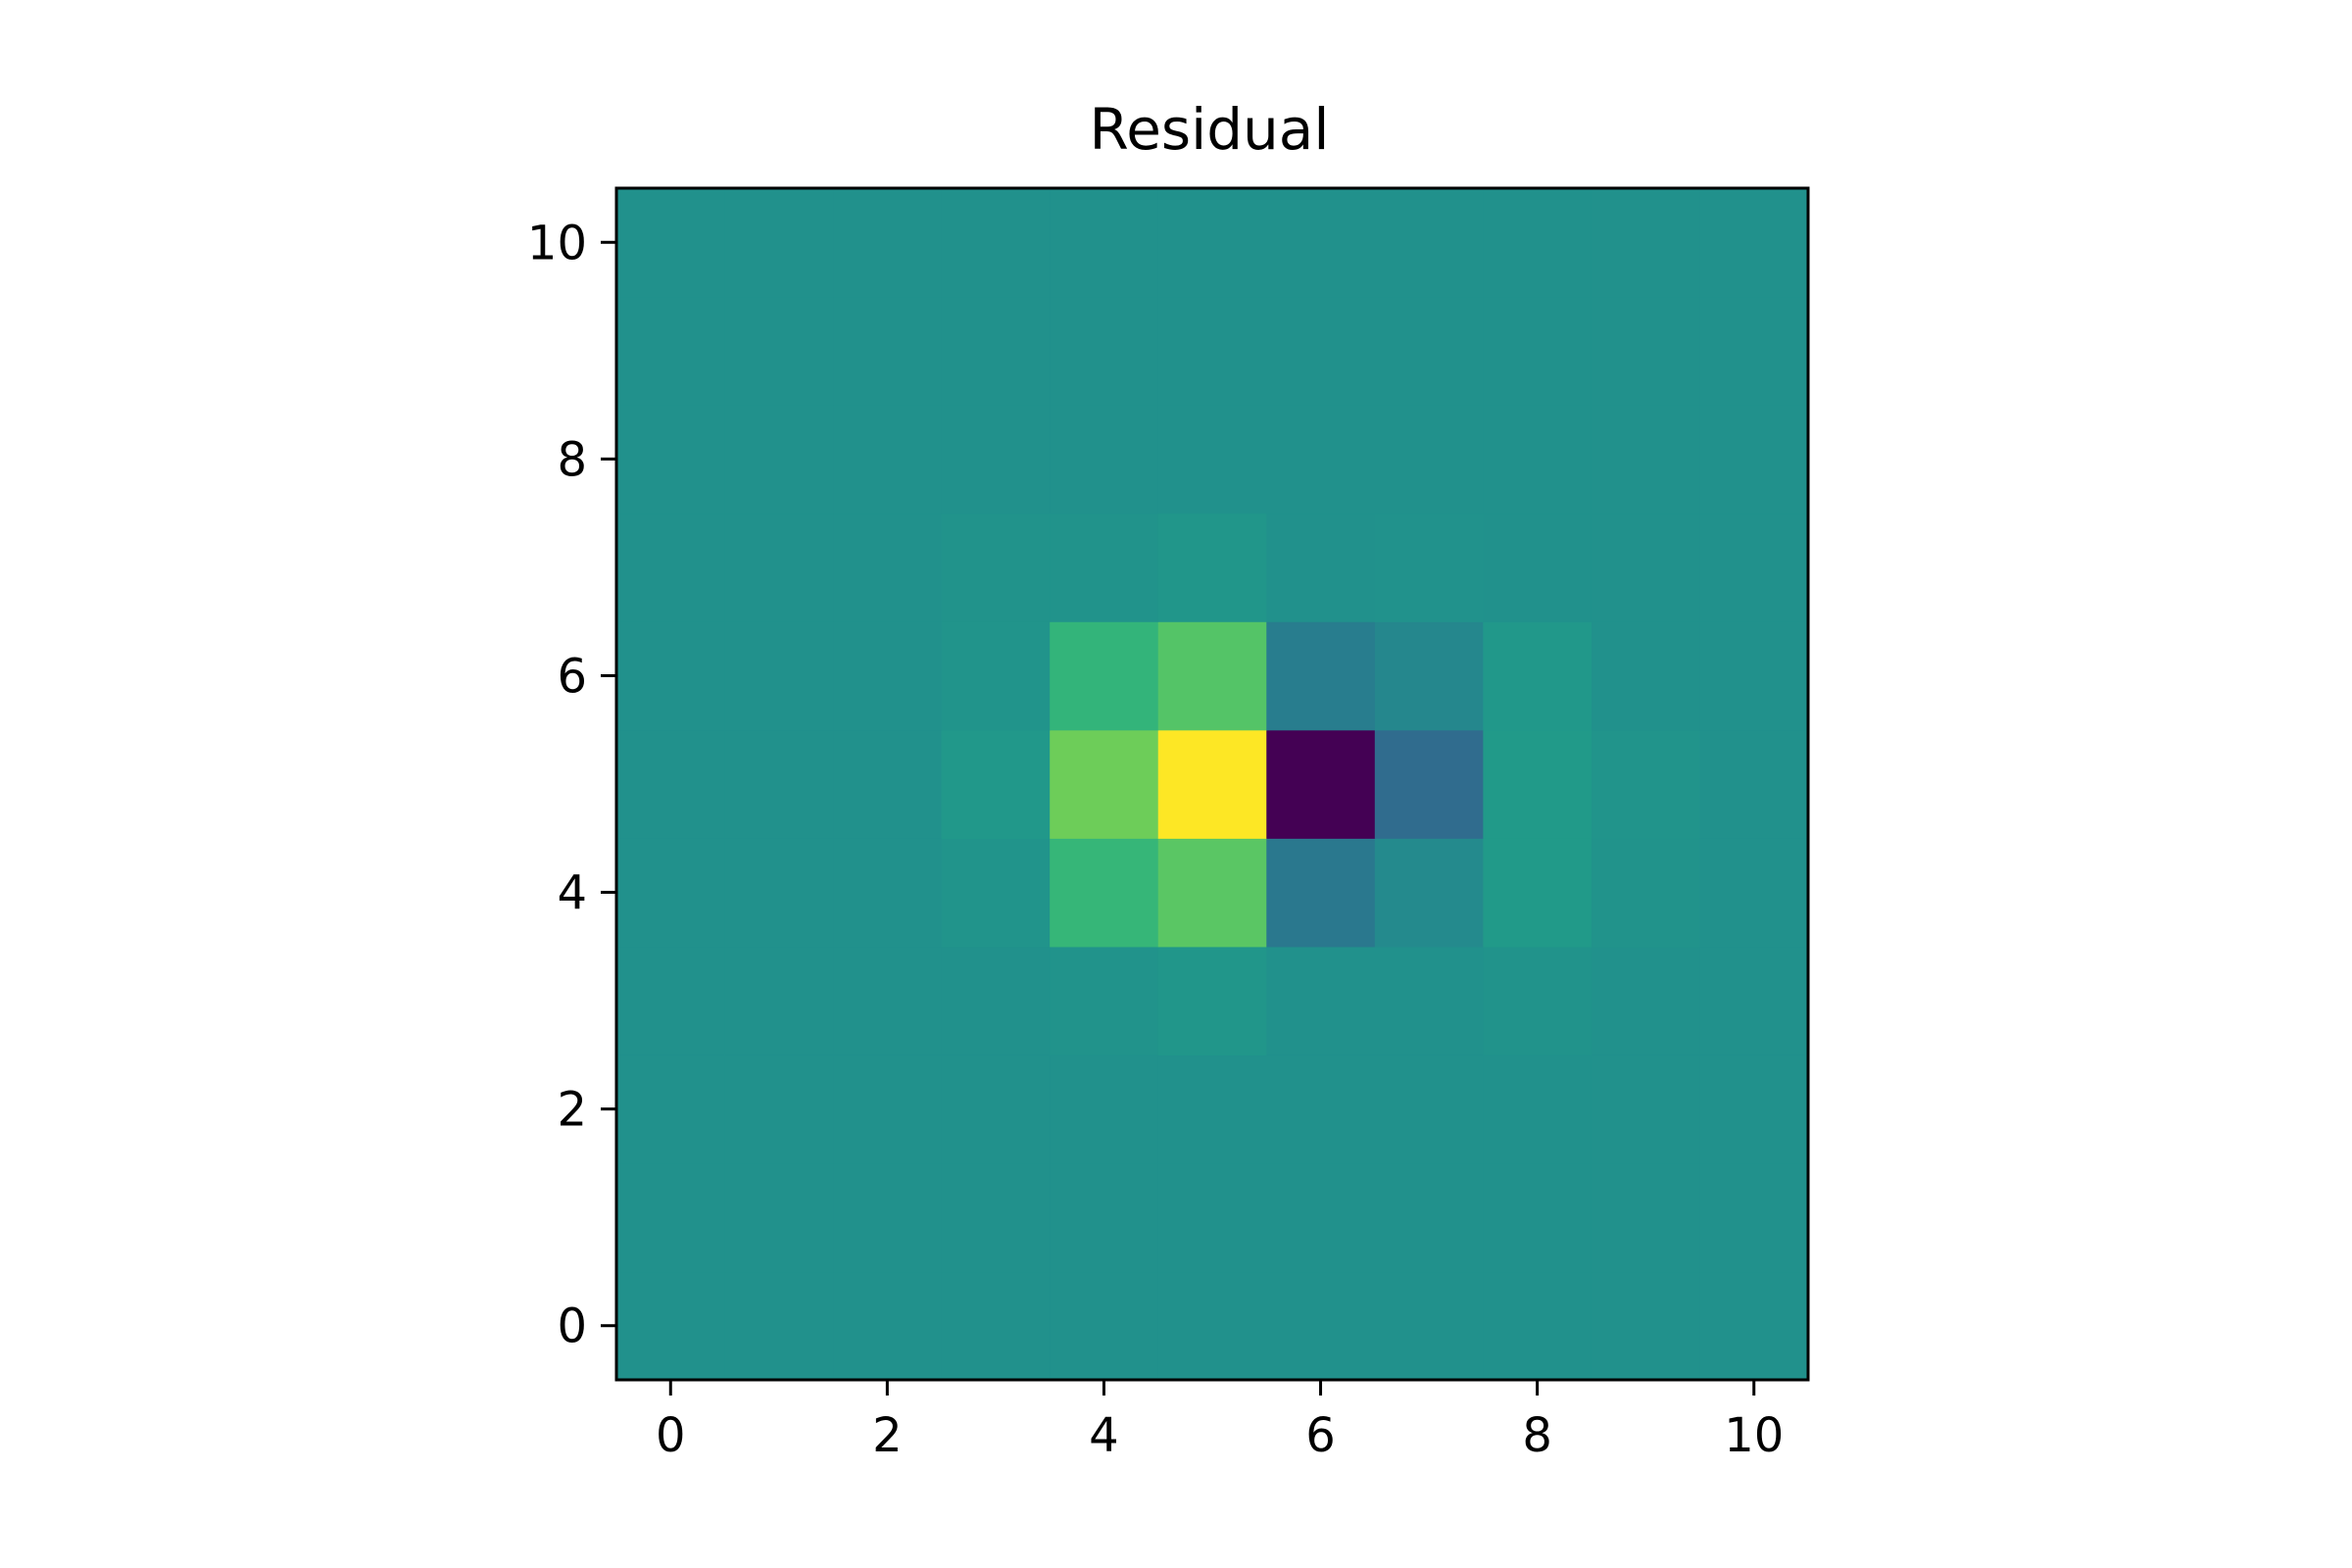 The width and height of the screenshot is (2352, 1568). I want to click on y-tick-label: 8, so click(572, 459).